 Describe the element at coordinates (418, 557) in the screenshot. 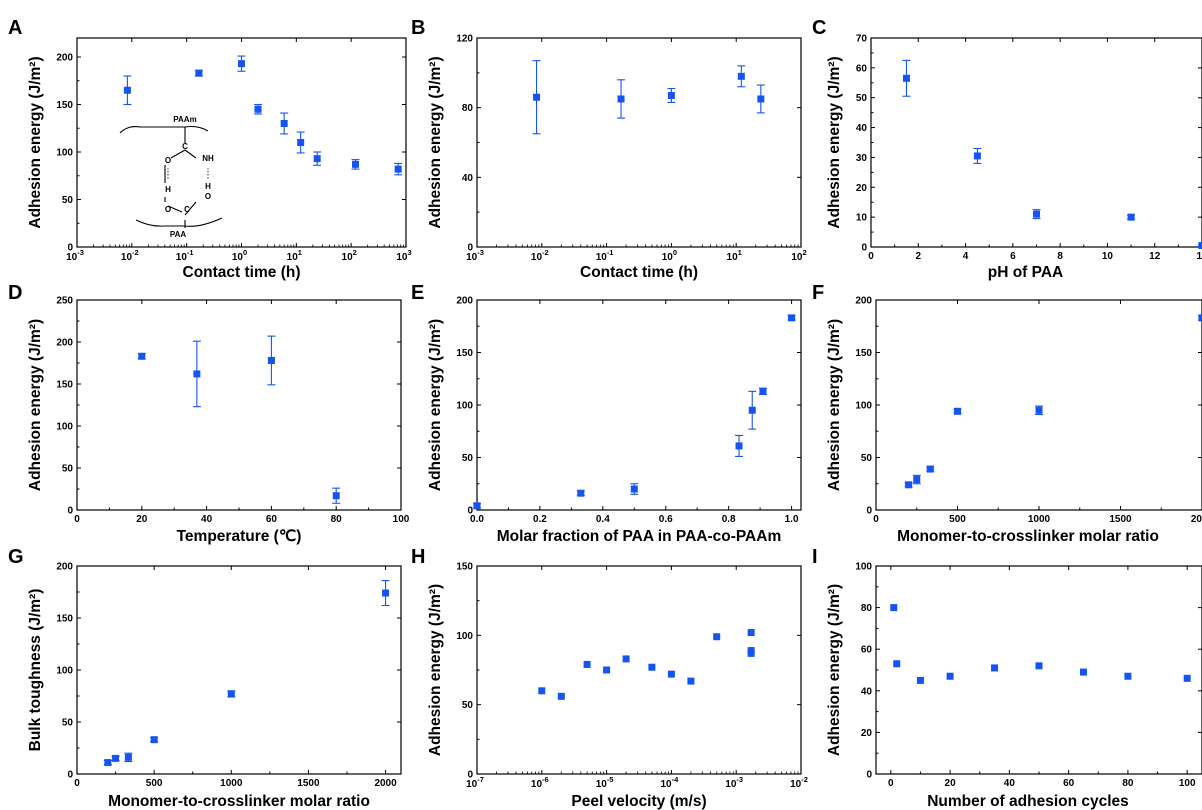

I see `panel-label: H` at that location.